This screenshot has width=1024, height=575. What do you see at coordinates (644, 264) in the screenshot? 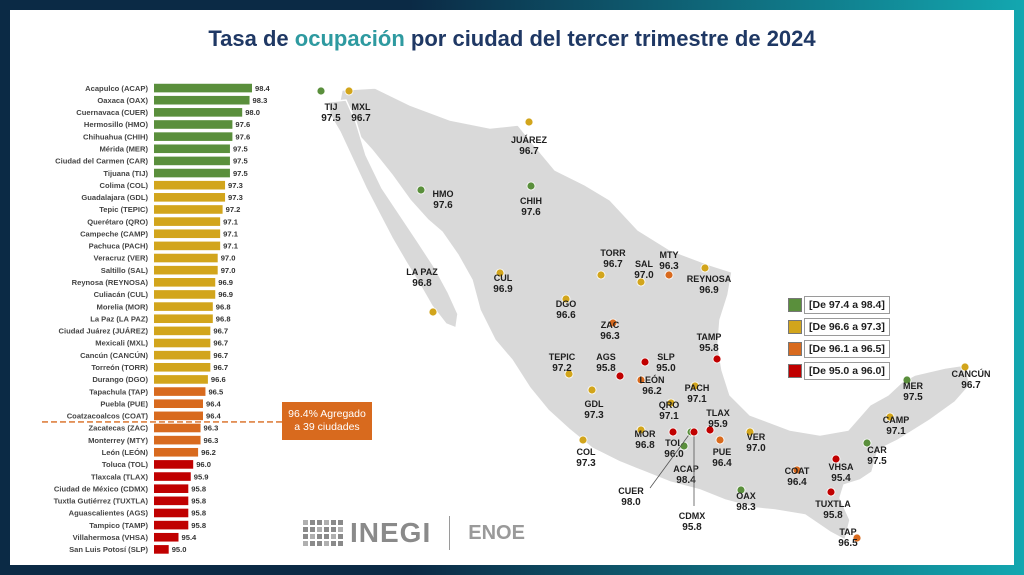
I see `city-code-label: SAL` at bounding box center [644, 264].